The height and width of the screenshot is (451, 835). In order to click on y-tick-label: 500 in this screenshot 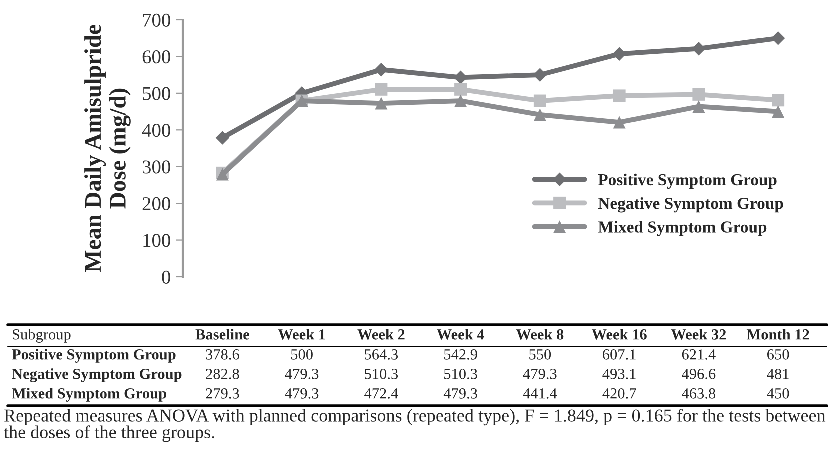, I will do `click(156, 93)`.